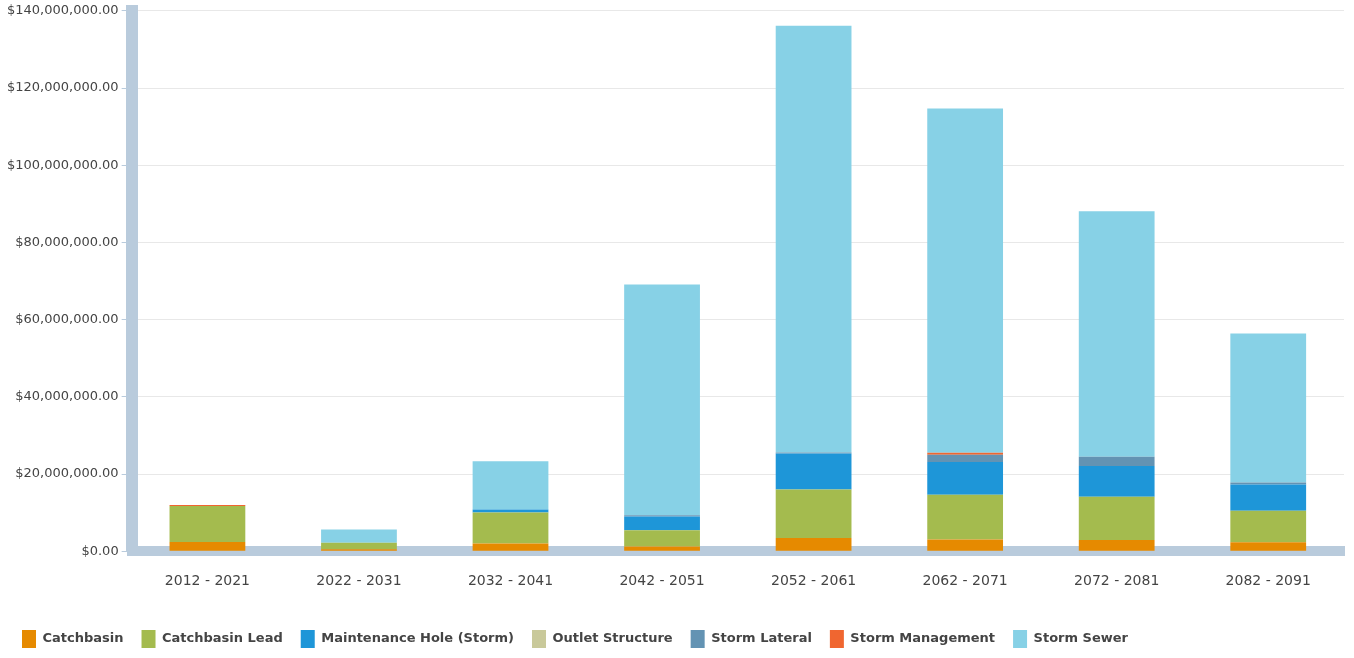 This screenshot has width=1354, height=658. What do you see at coordinates (359, 580) in the screenshot?
I see `x-tick-label: 2022 - 2031` at bounding box center [359, 580].